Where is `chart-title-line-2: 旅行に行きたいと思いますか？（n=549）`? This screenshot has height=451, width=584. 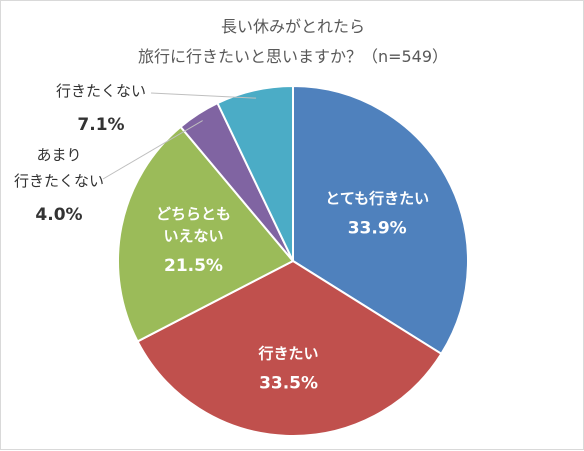 chart-title-line-2: 旅行に行きたいと思いますか？（n=549） is located at coordinates (293, 56).